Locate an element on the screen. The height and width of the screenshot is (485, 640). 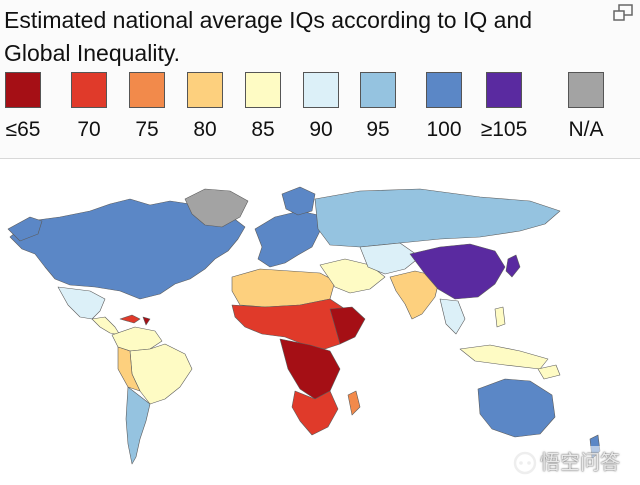
region-peru-bolivia is located at coordinates (129, 369).